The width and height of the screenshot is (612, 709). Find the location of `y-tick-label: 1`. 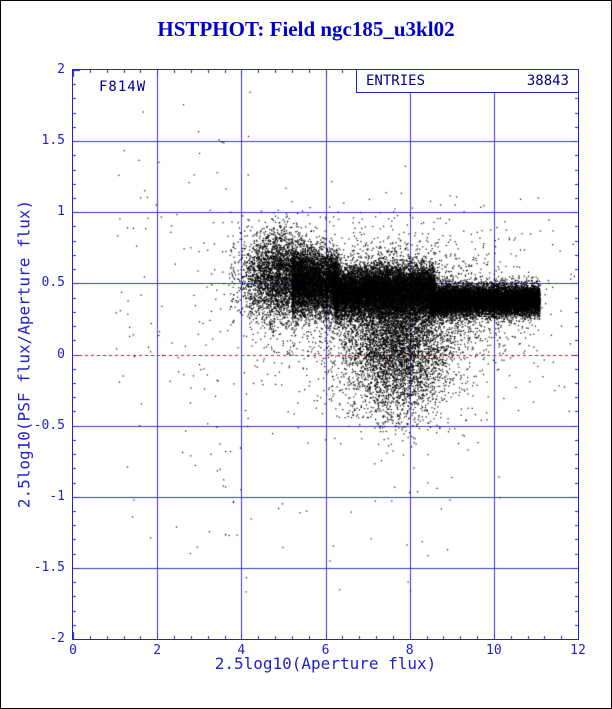

y-tick-label: 1 is located at coordinates (61, 212).